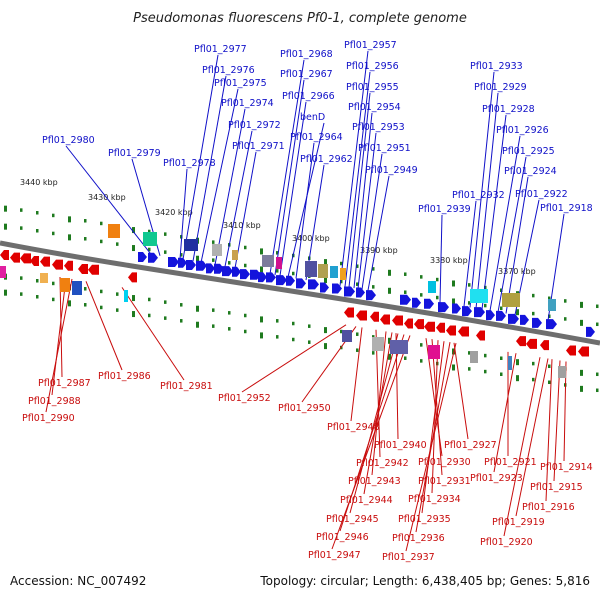 The height and width of the screenshot is (600, 600). What do you see at coordinates (306, 74) in the screenshot?
I see `gene-label-top: Pfl01_2967` at bounding box center [306, 74].